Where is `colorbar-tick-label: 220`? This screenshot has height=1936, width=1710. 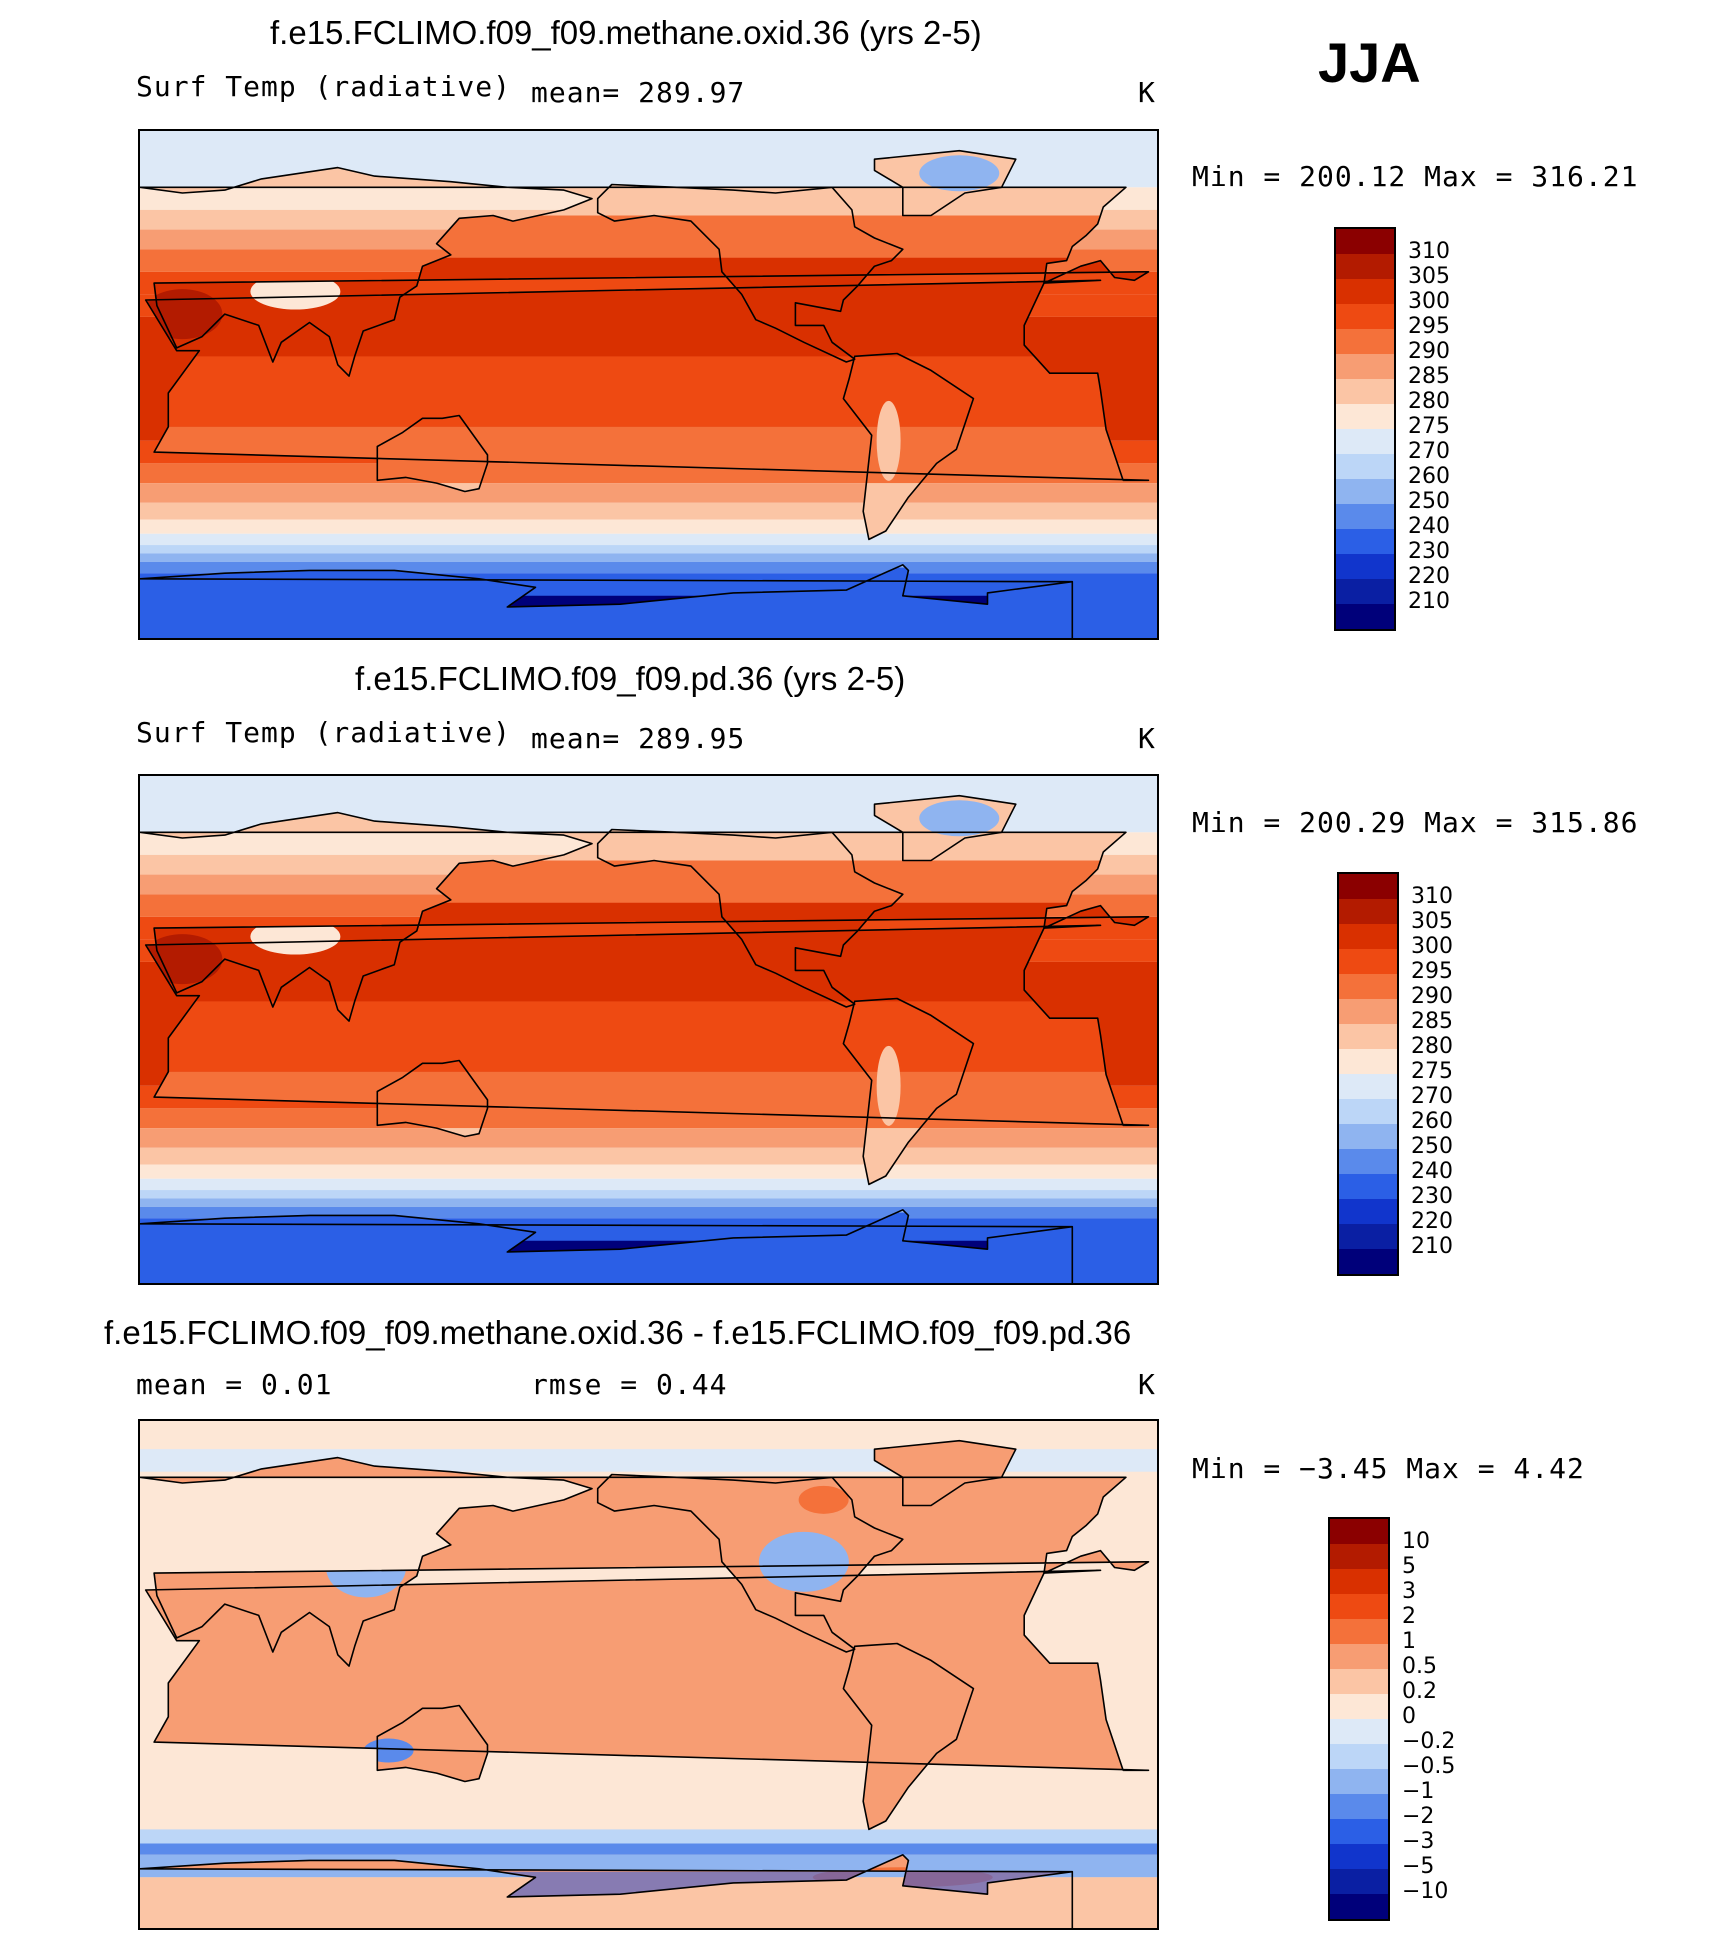
colorbar-tick-label: 220 is located at coordinates (1432, 1221).